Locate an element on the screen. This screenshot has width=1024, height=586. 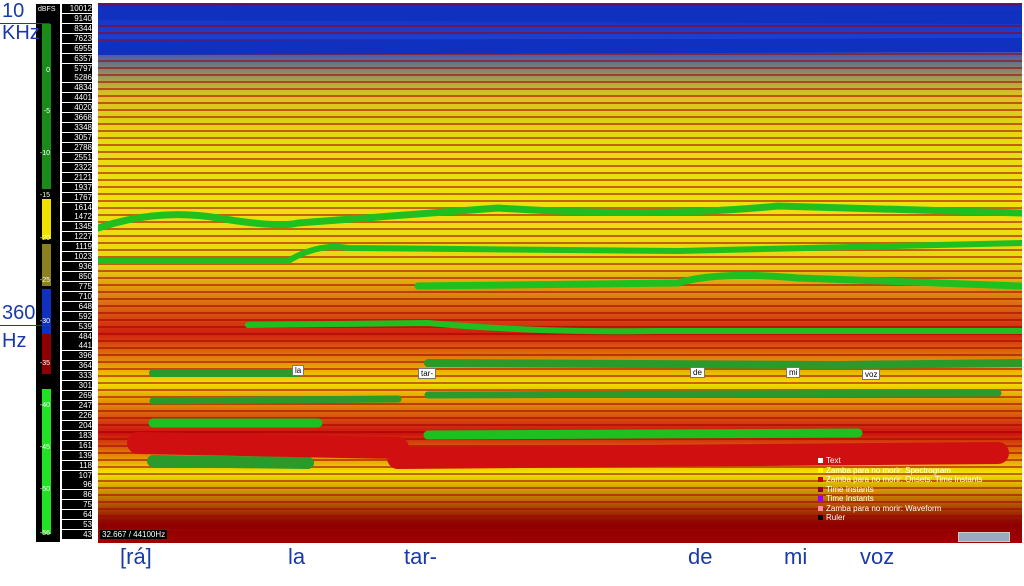
frequency-label: 2551 is located at coordinates (77, 157).